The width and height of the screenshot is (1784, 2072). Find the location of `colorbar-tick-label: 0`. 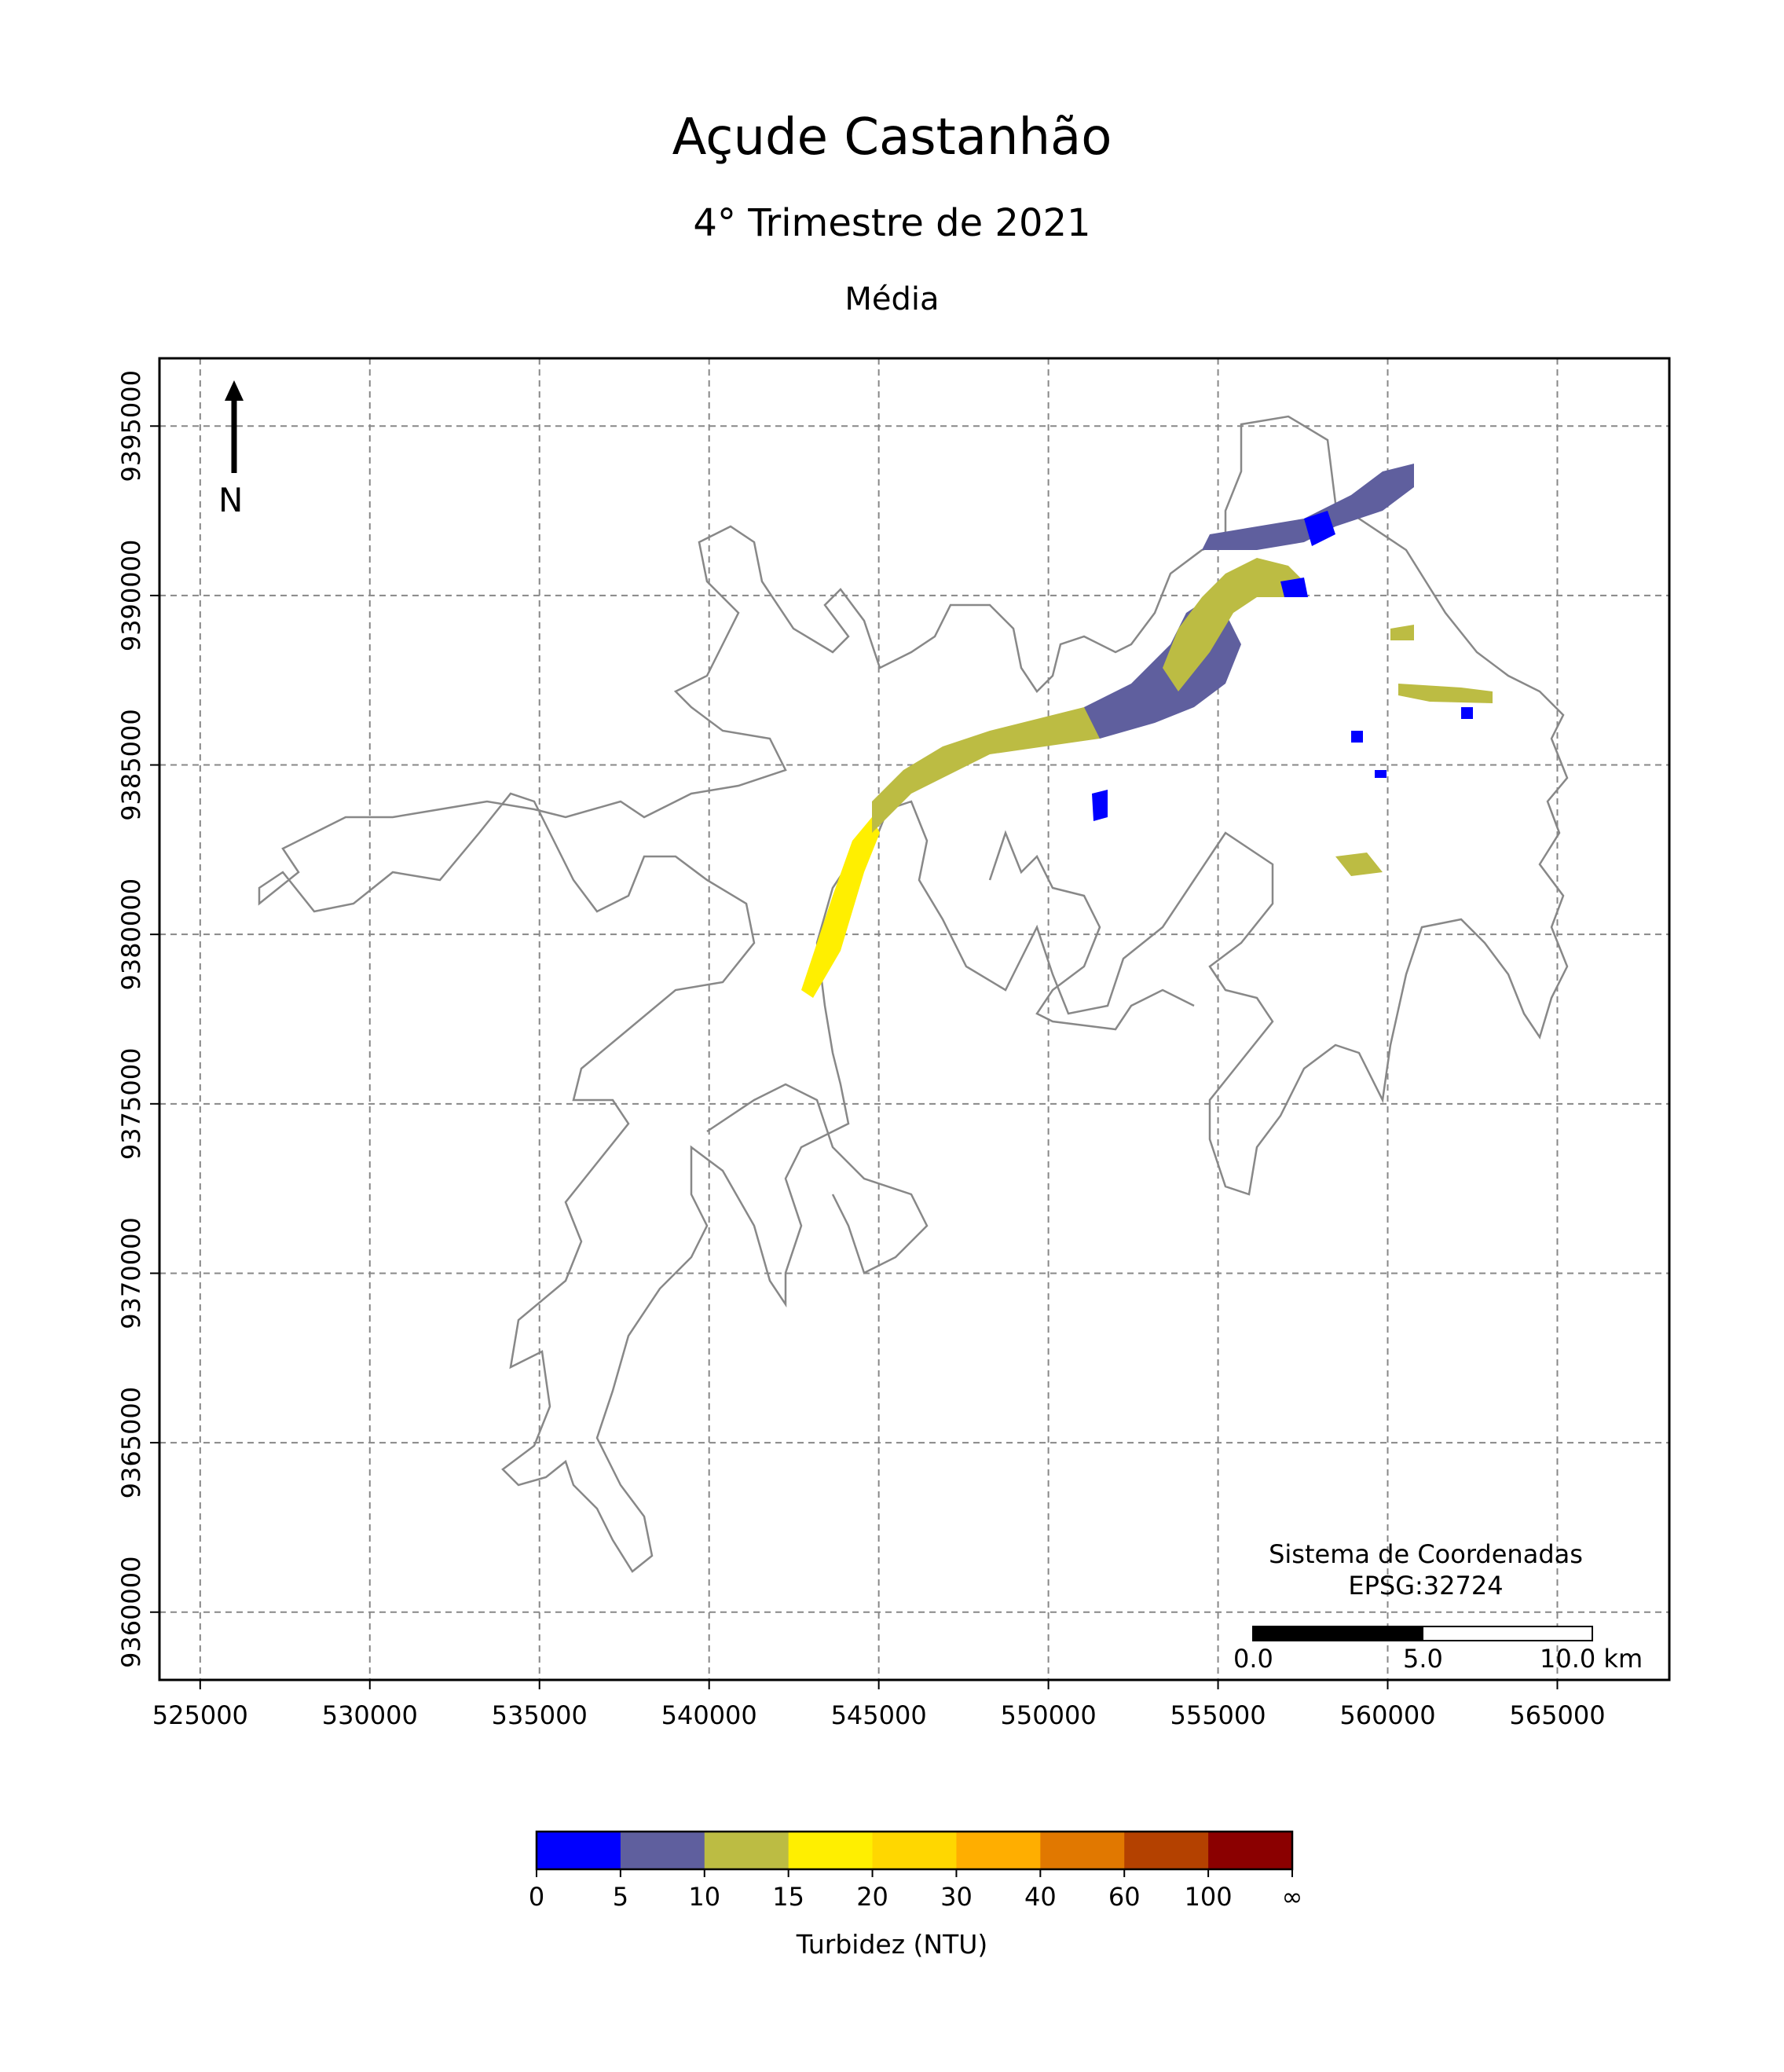

colorbar-tick-label: 0 is located at coordinates (536, 1897).